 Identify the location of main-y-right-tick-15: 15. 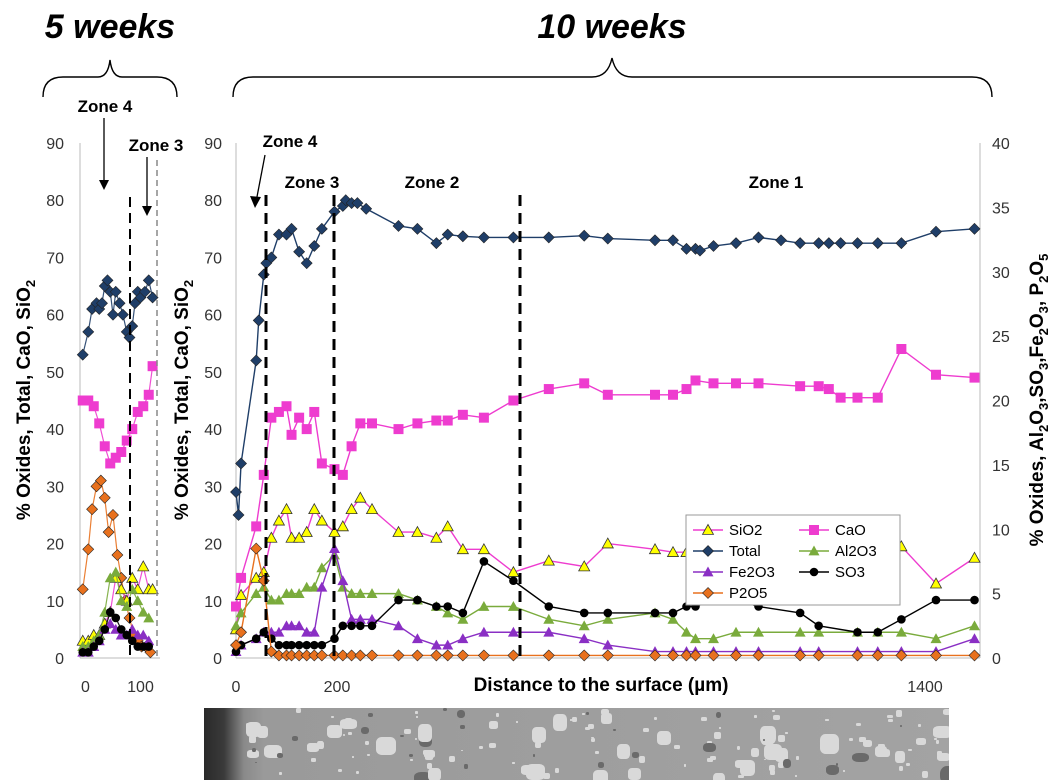
(1001, 466).